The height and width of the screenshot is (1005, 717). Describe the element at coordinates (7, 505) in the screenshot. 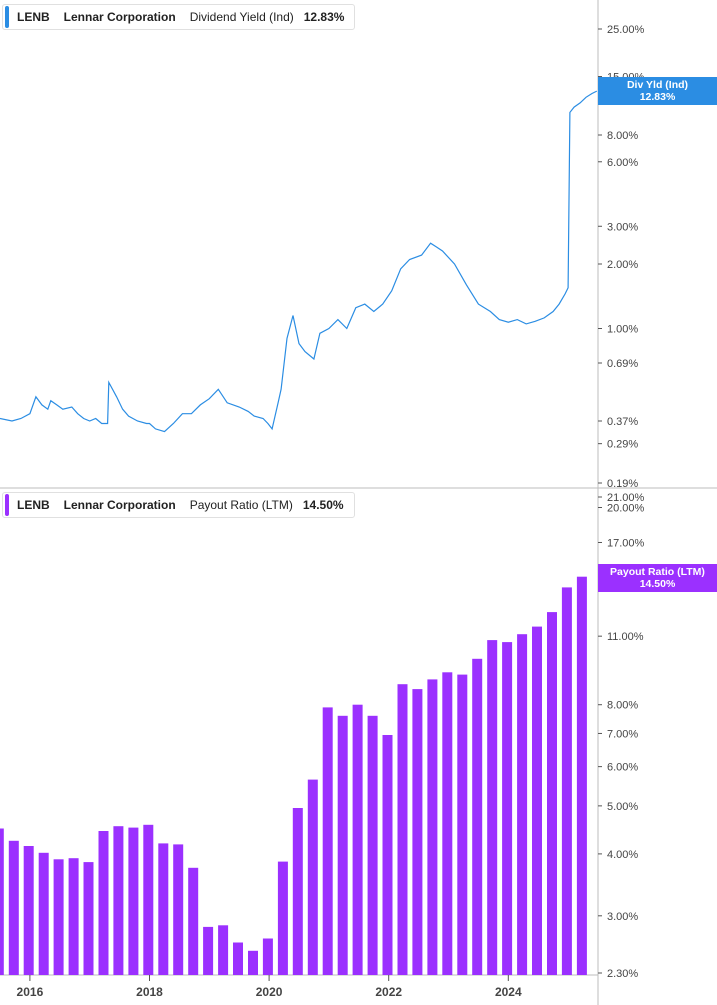

I see `bottom-legend-swatch` at that location.